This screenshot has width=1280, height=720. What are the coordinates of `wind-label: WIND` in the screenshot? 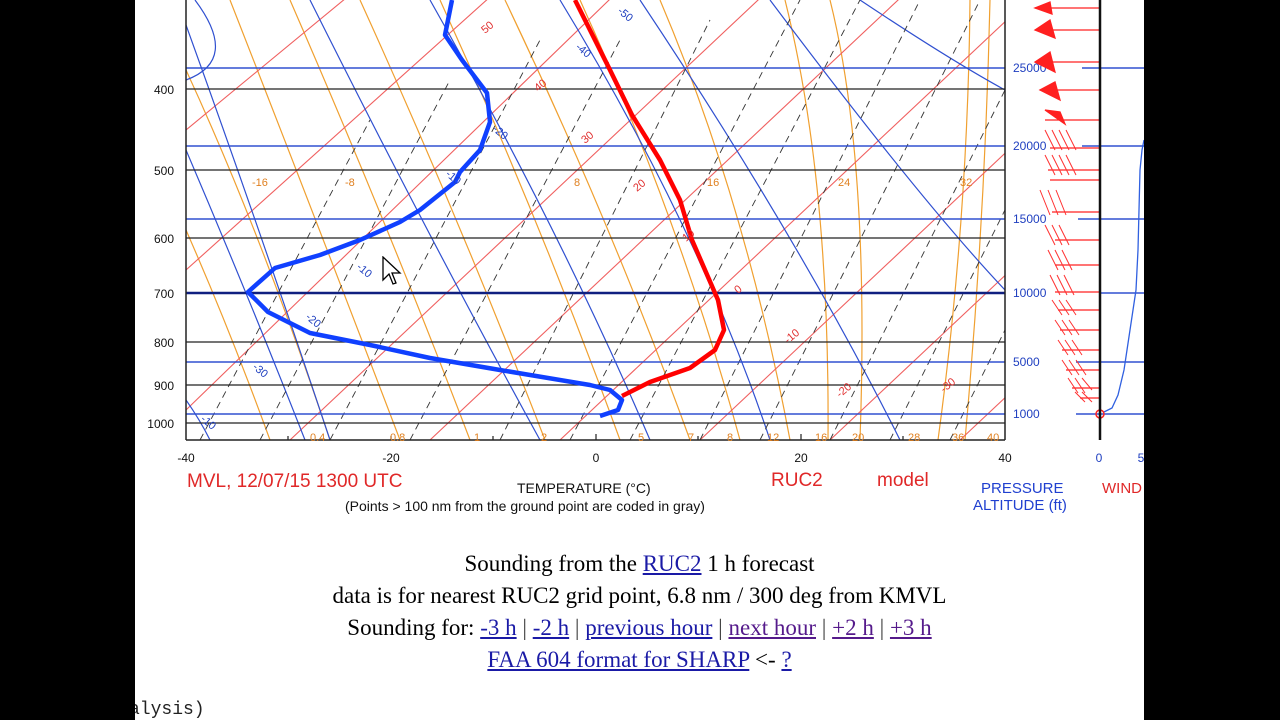 It's located at (1122, 488).